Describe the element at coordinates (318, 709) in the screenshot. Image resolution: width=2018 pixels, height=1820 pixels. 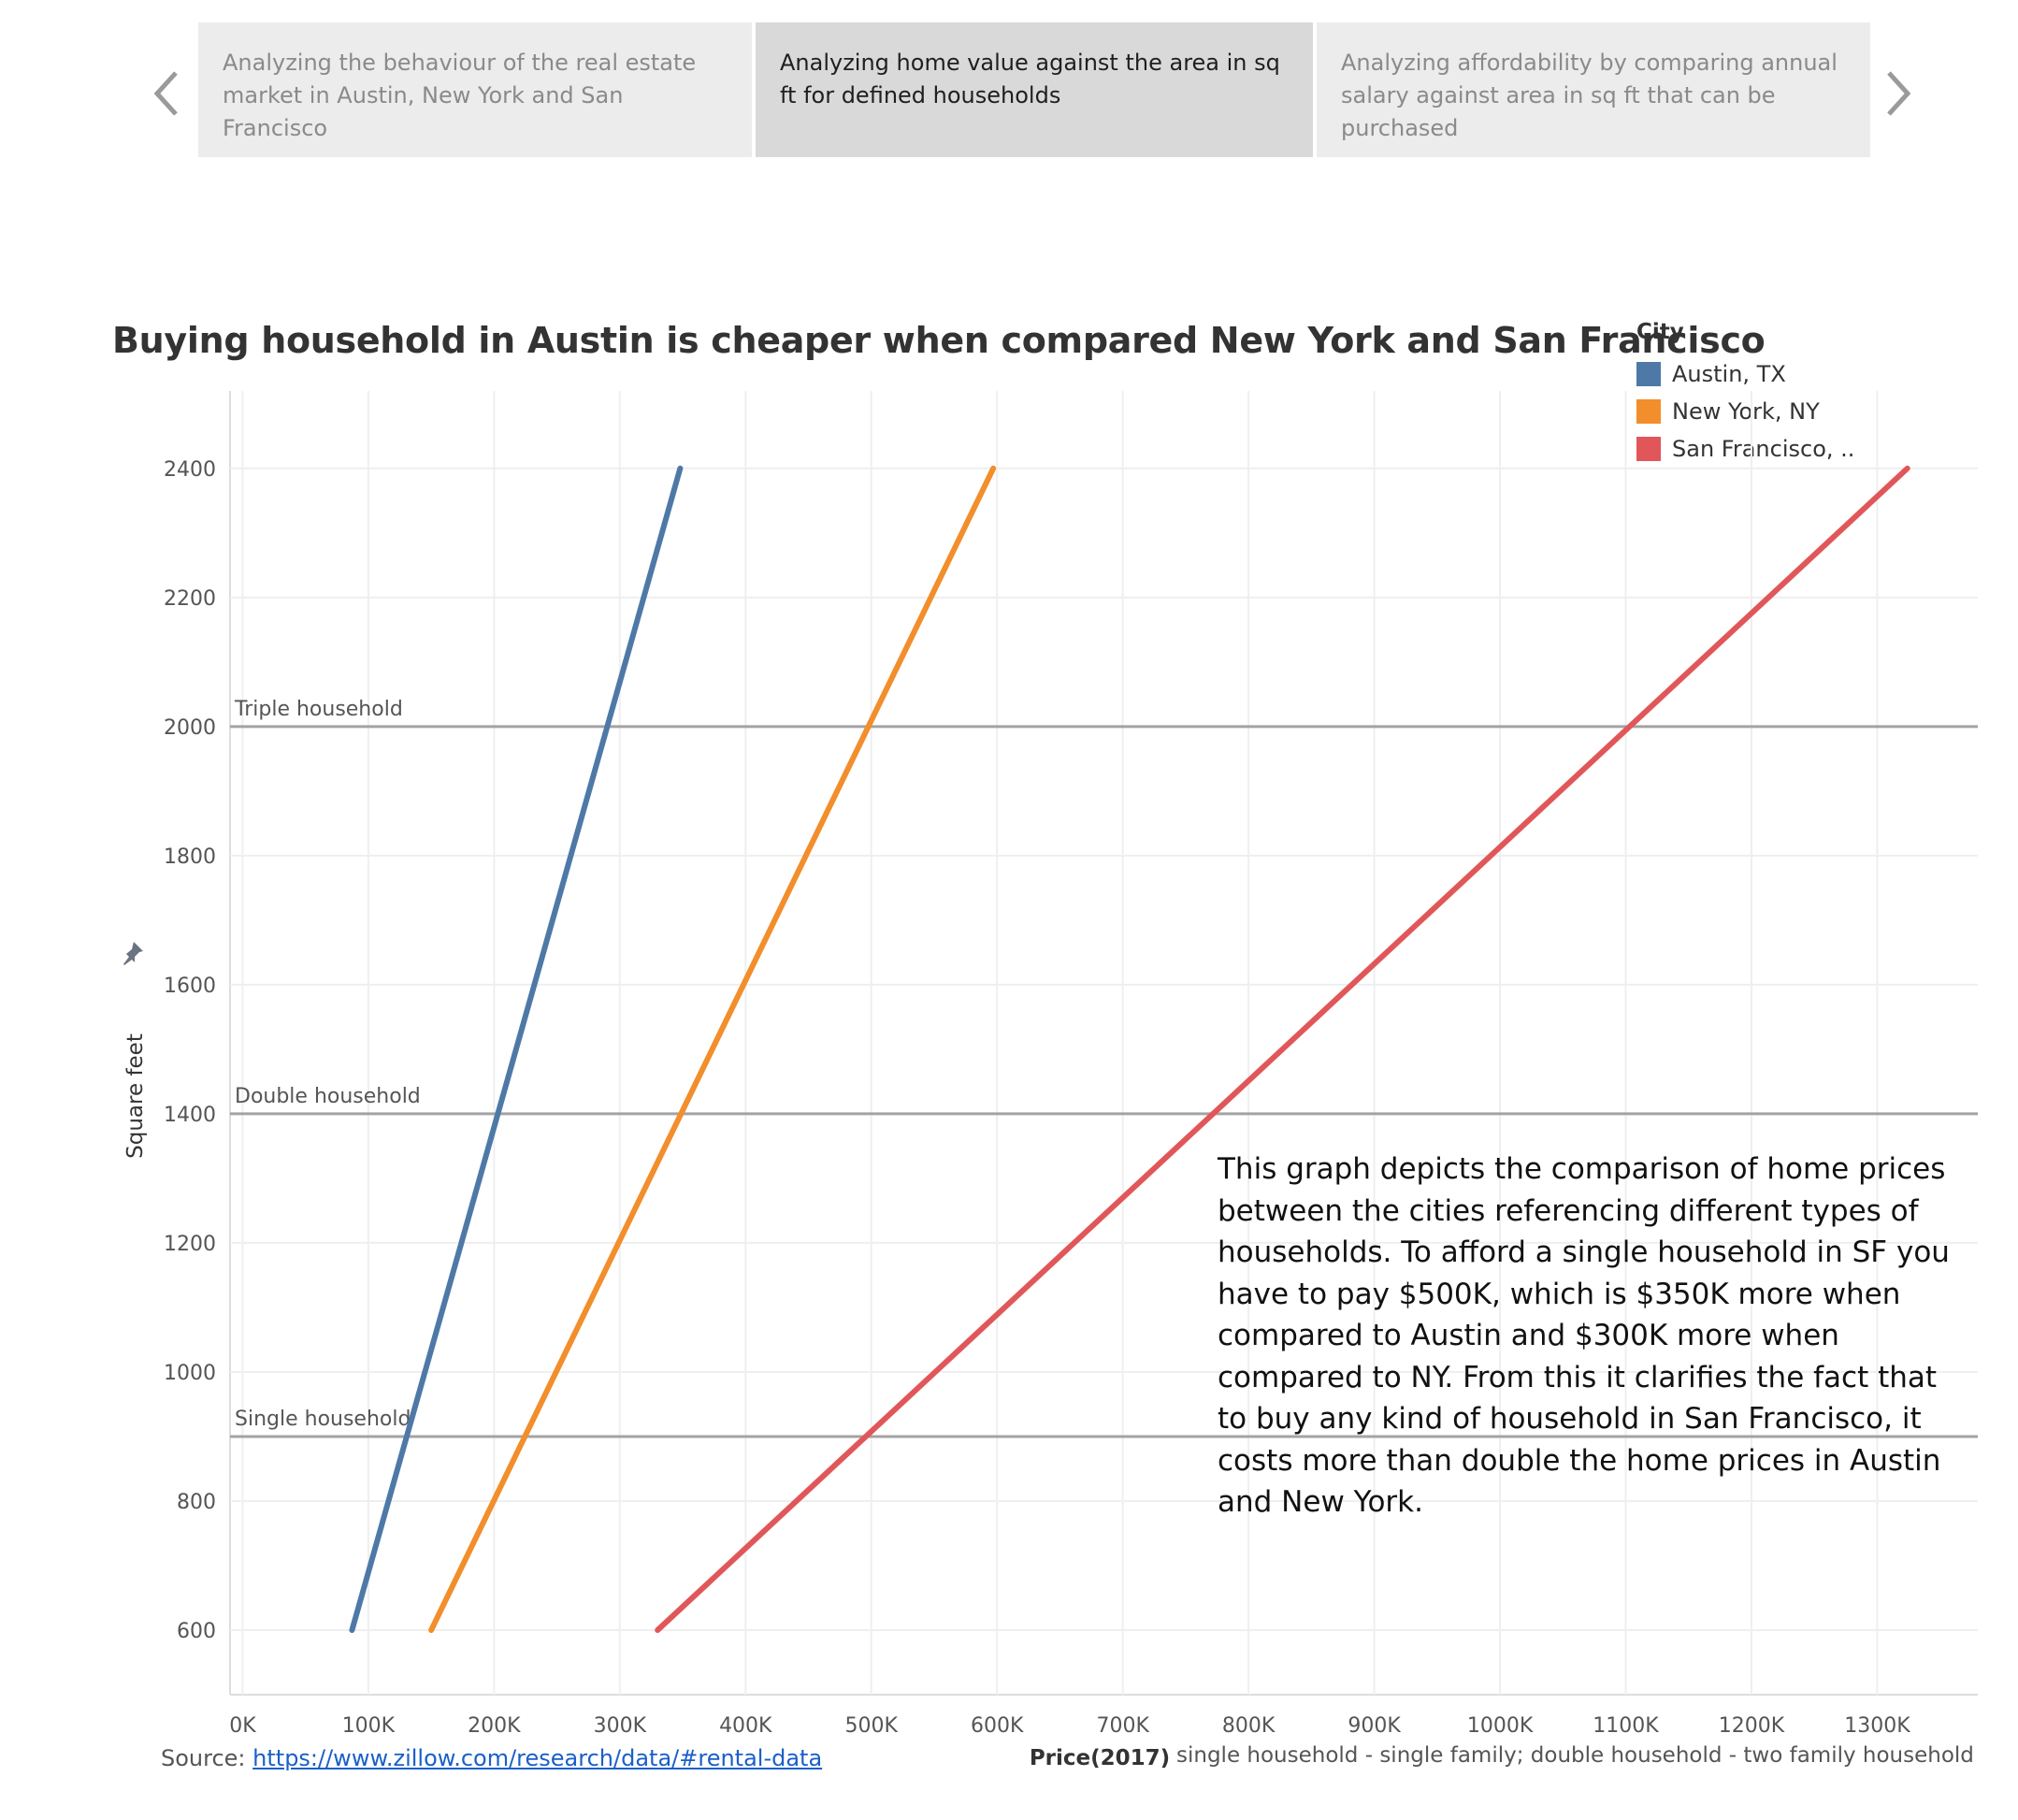
I see `reference-line-label: Triple household` at that location.